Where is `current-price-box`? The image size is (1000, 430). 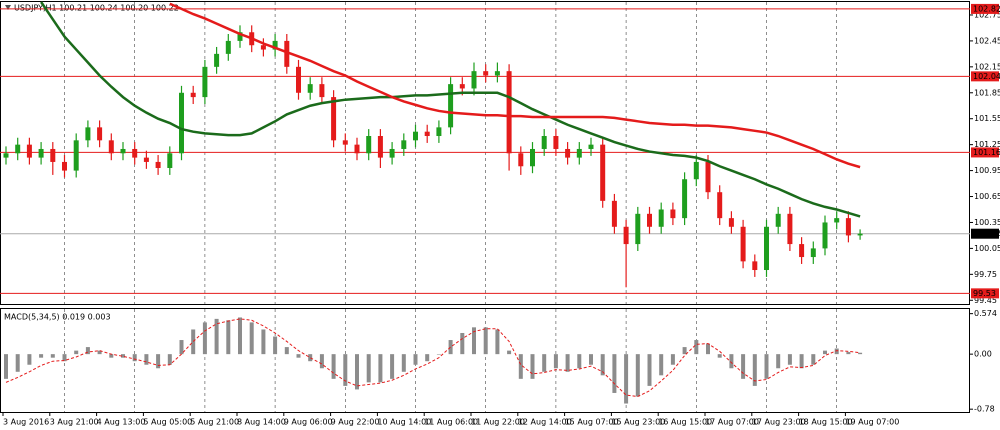 current-price-box is located at coordinates (985, 233).